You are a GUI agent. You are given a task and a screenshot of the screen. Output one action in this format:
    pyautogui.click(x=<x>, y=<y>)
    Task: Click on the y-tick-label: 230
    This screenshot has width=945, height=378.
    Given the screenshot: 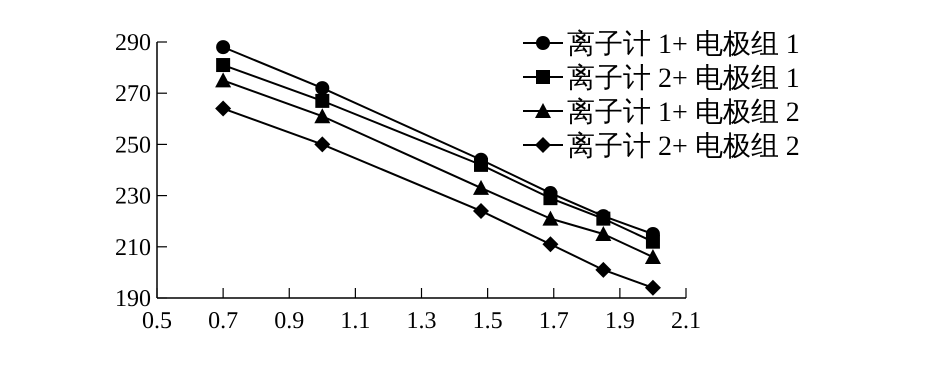 What is the action you would take?
    pyautogui.click(x=133, y=197)
    